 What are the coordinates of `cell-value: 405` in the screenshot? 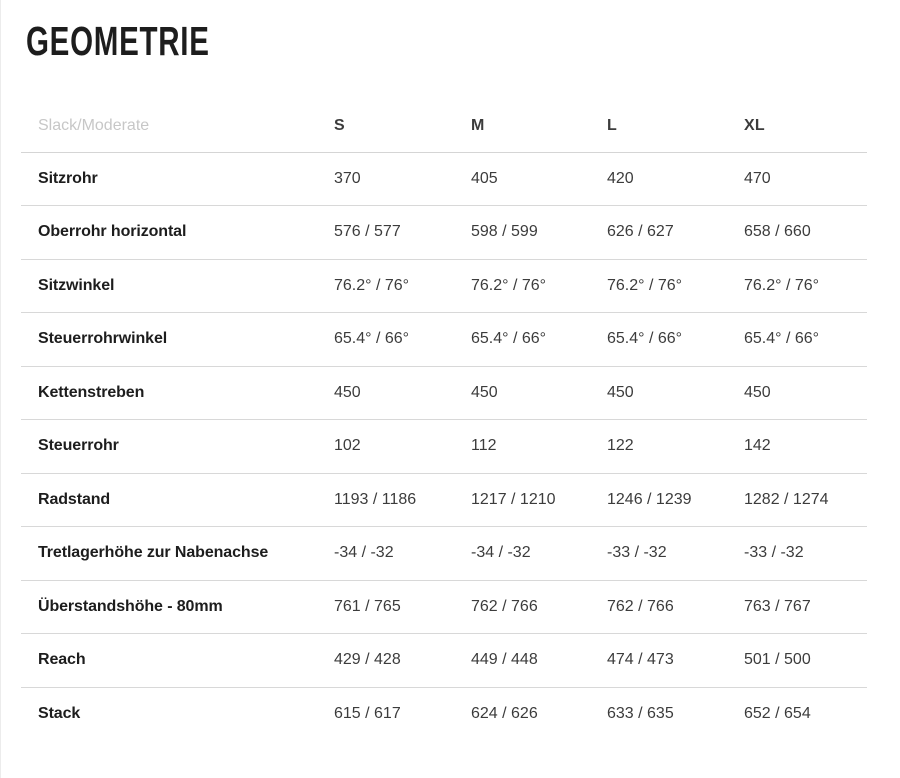 It's located at (484, 178).